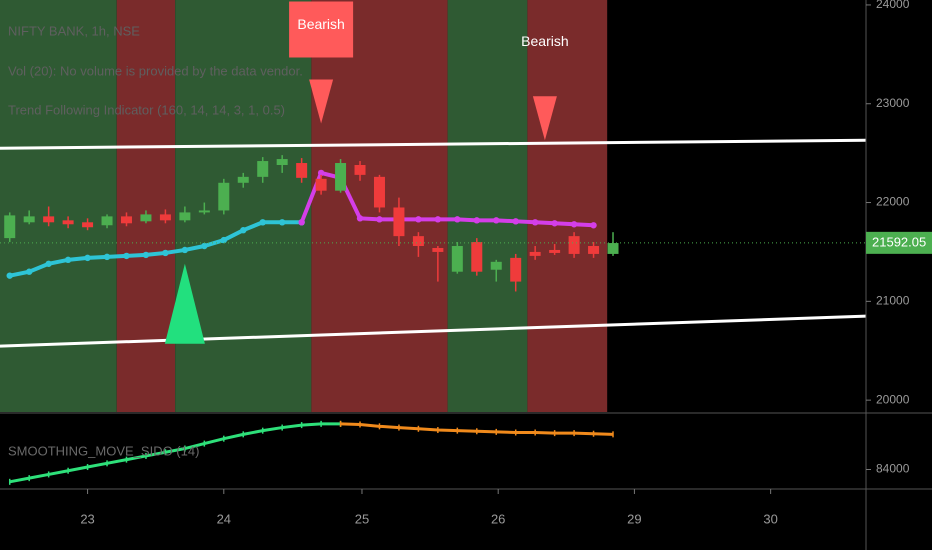 This screenshot has width=932, height=550. Describe the element at coordinates (893, 5) in the screenshot. I see `y-tick-label: 24000` at that location.